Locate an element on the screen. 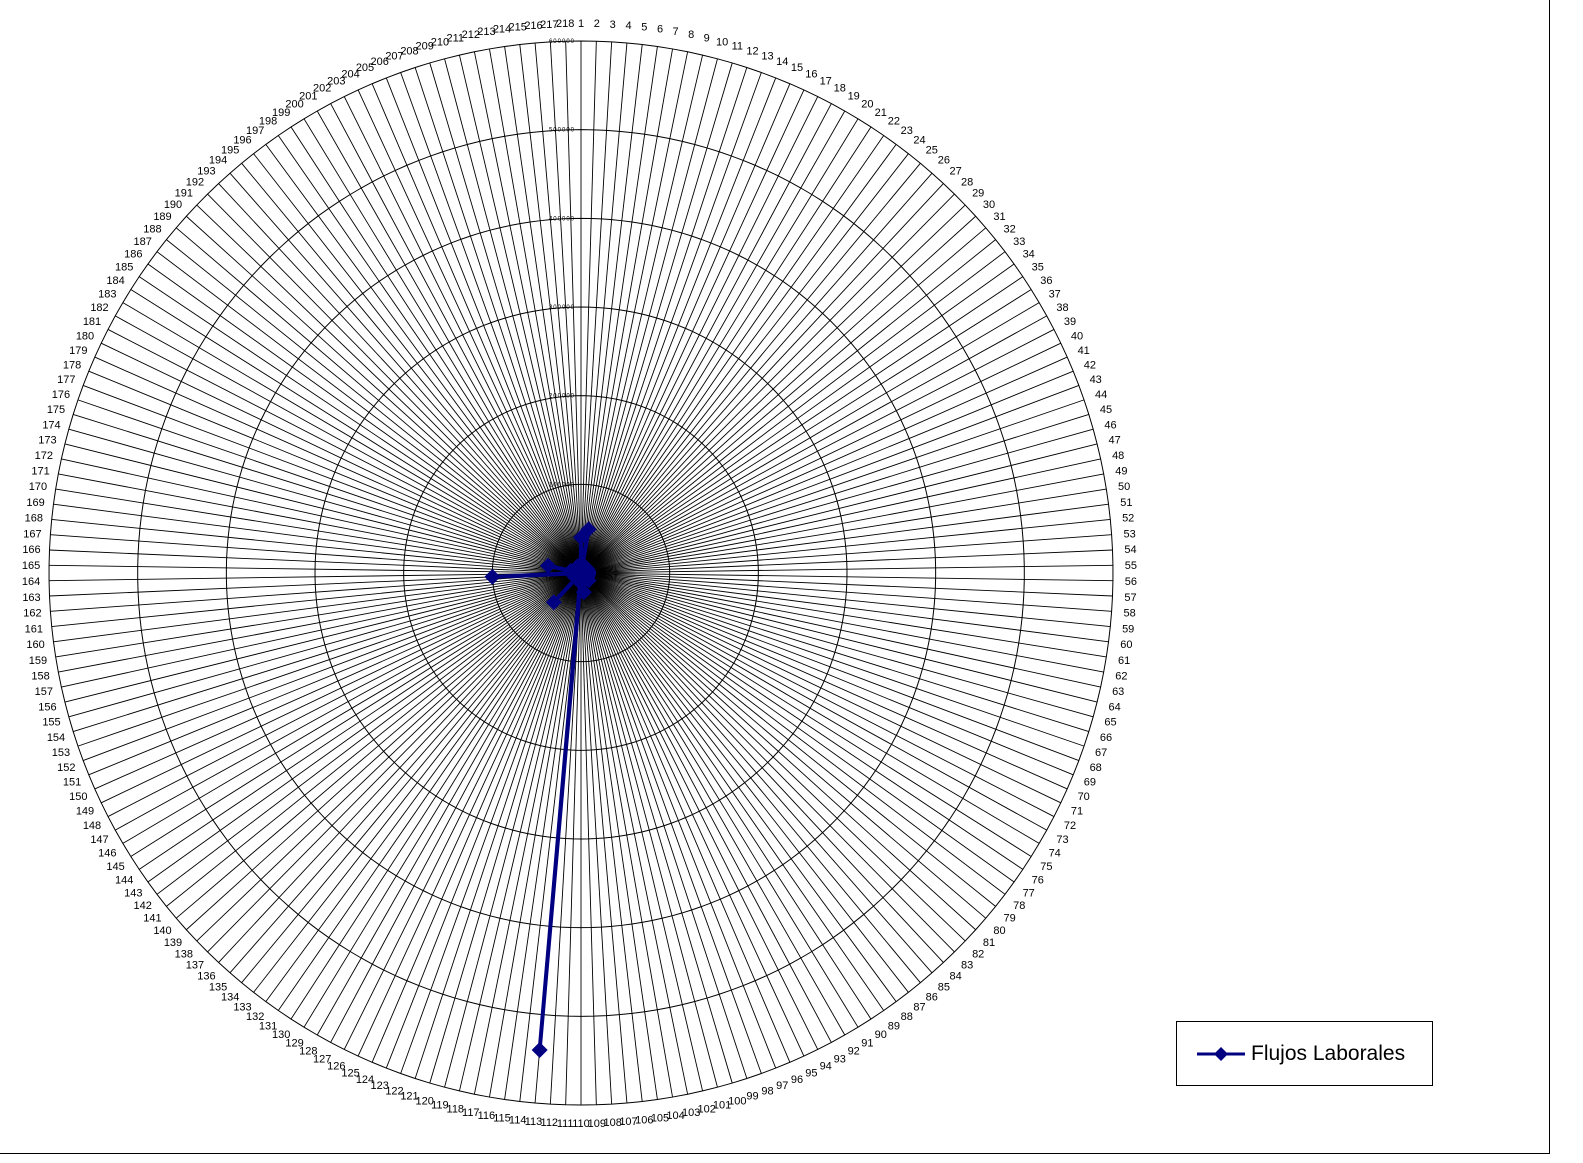 The height and width of the screenshot is (1163, 1583). category-label: 38 is located at coordinates (1062, 308).